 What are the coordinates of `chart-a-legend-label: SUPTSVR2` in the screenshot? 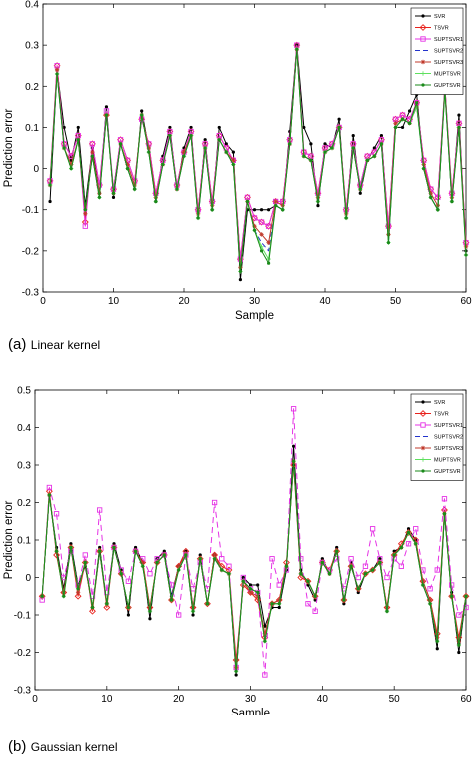 It's located at (448, 52).